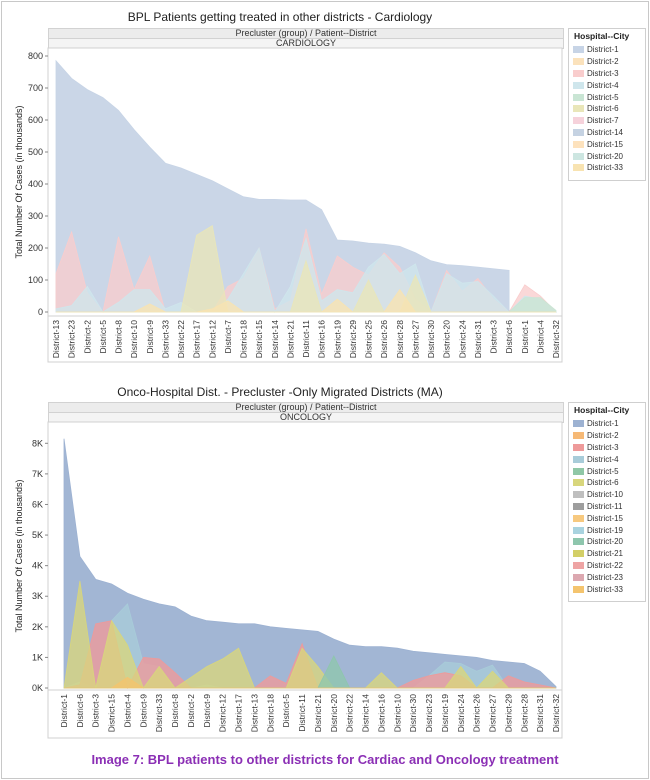 The image size is (650, 780). Describe the element at coordinates (290, 339) in the screenshot. I see `x-tick-label: District-21` at that location.